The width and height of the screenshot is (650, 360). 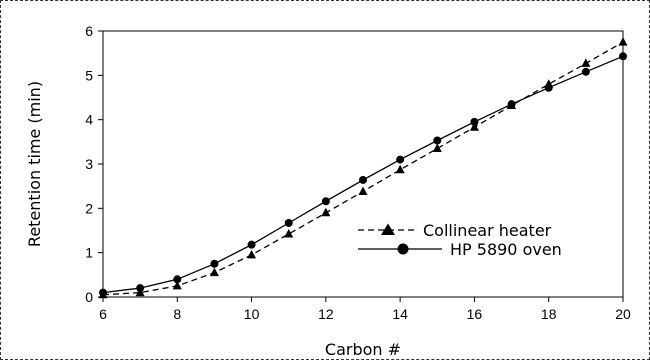 I want to click on y-tick-label: 6, so click(x=89, y=31).